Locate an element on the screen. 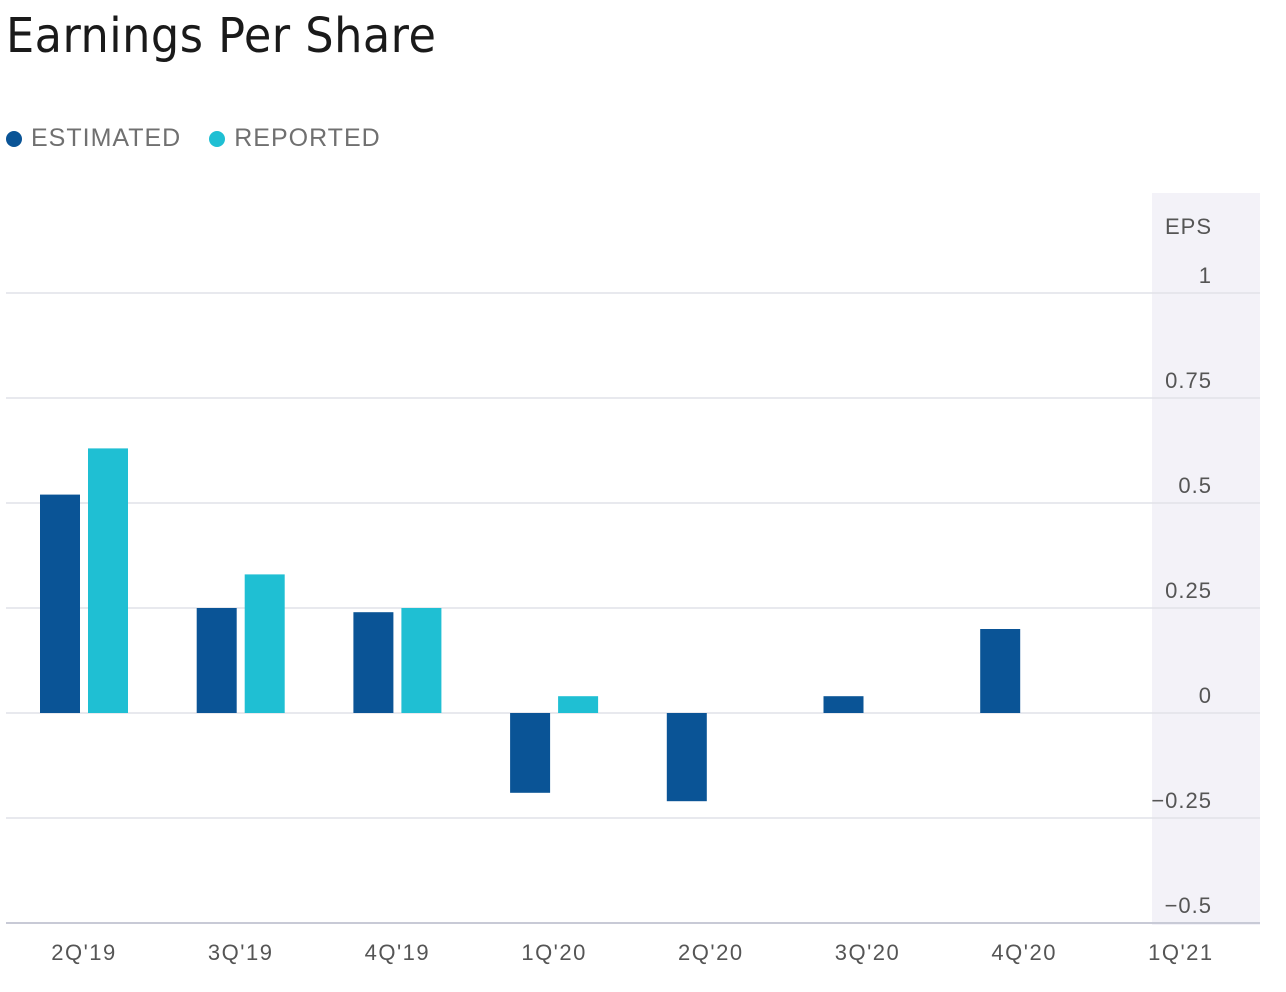 The height and width of the screenshot is (992, 1286). legend-dot-reported is located at coordinates (217, 138).